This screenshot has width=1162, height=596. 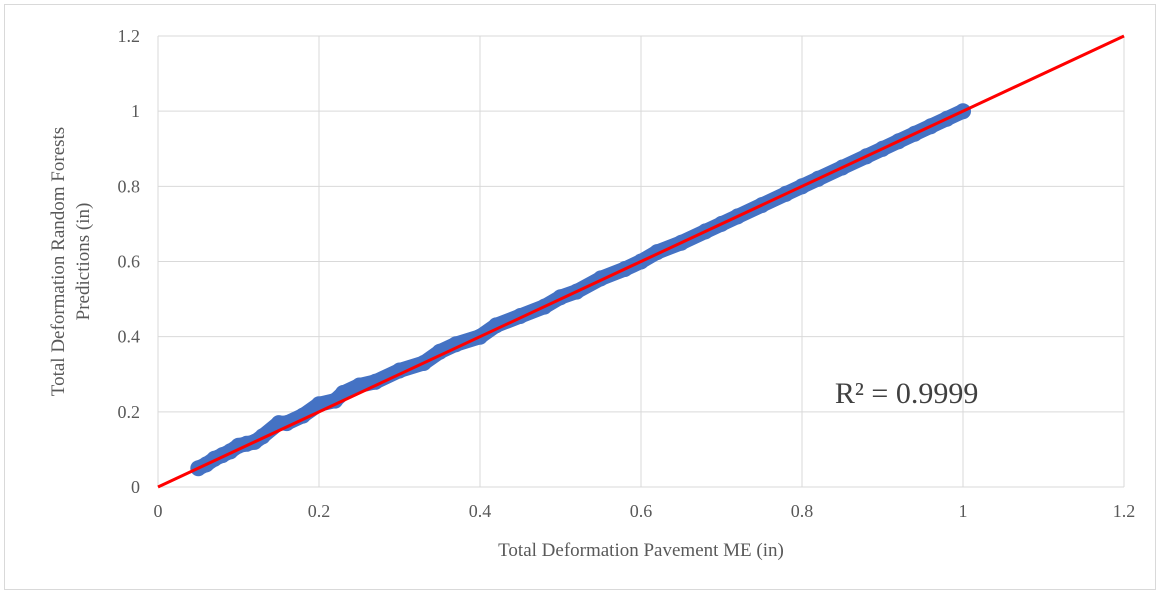 What do you see at coordinates (963, 511) in the screenshot?
I see `x-tick-label: 1` at bounding box center [963, 511].